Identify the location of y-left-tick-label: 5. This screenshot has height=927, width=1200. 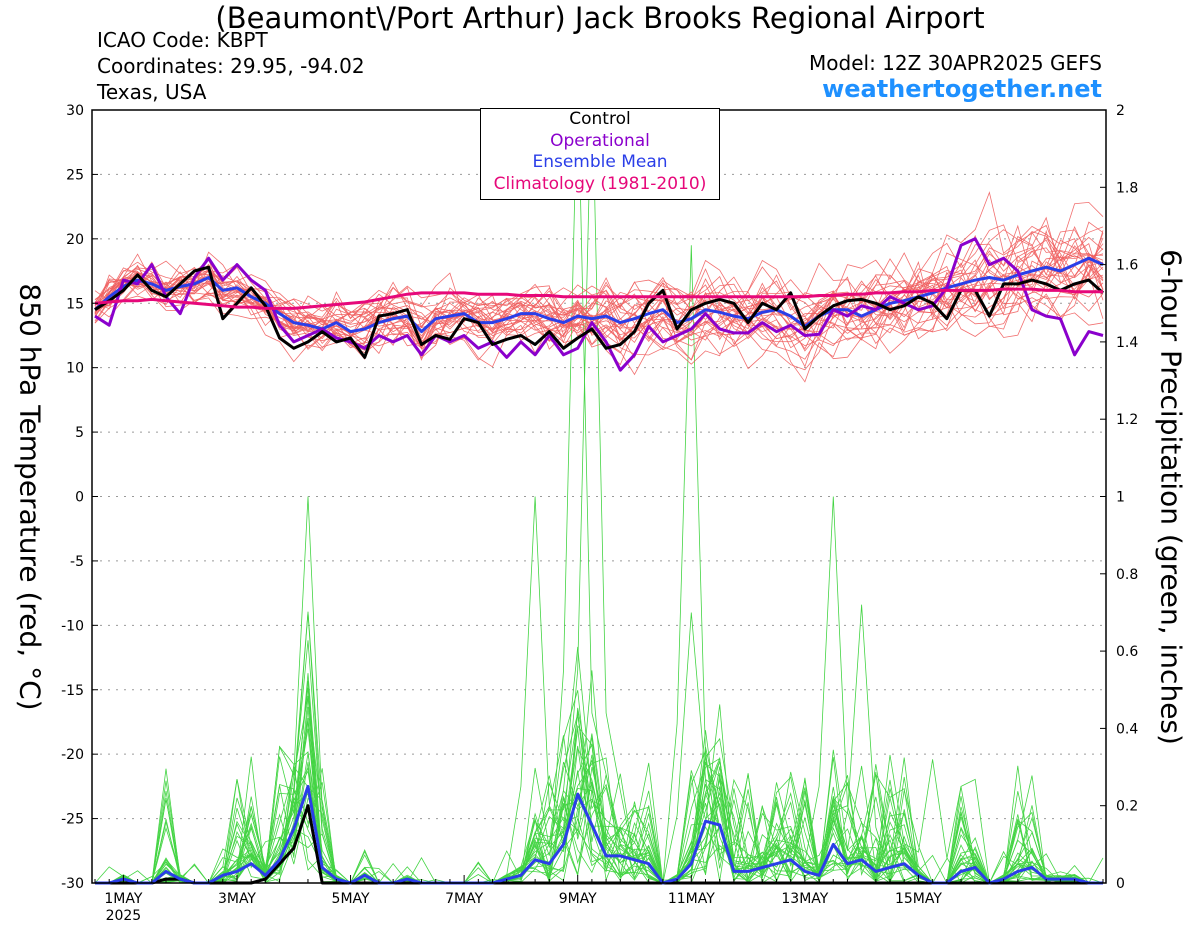
(79, 433).